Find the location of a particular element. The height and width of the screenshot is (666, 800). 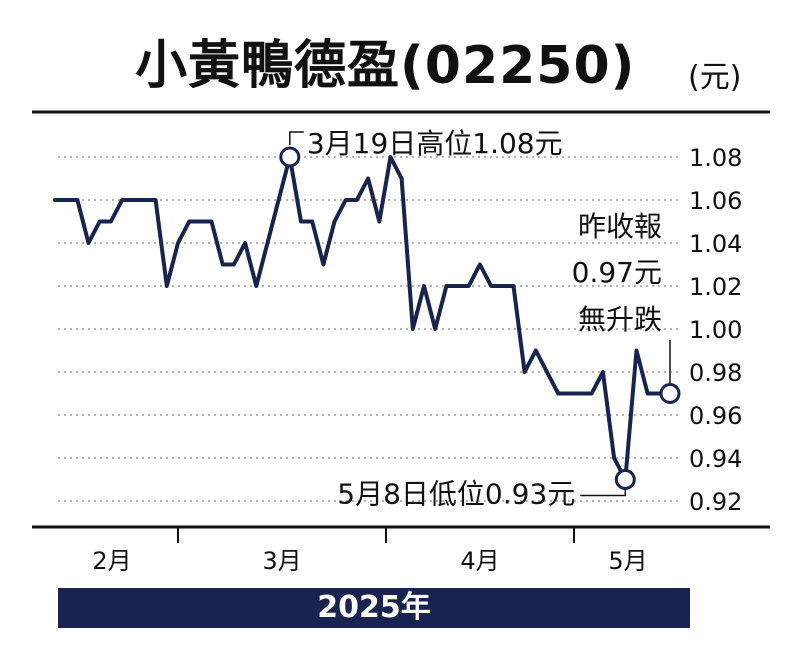

low-marker is located at coordinates (625, 479).